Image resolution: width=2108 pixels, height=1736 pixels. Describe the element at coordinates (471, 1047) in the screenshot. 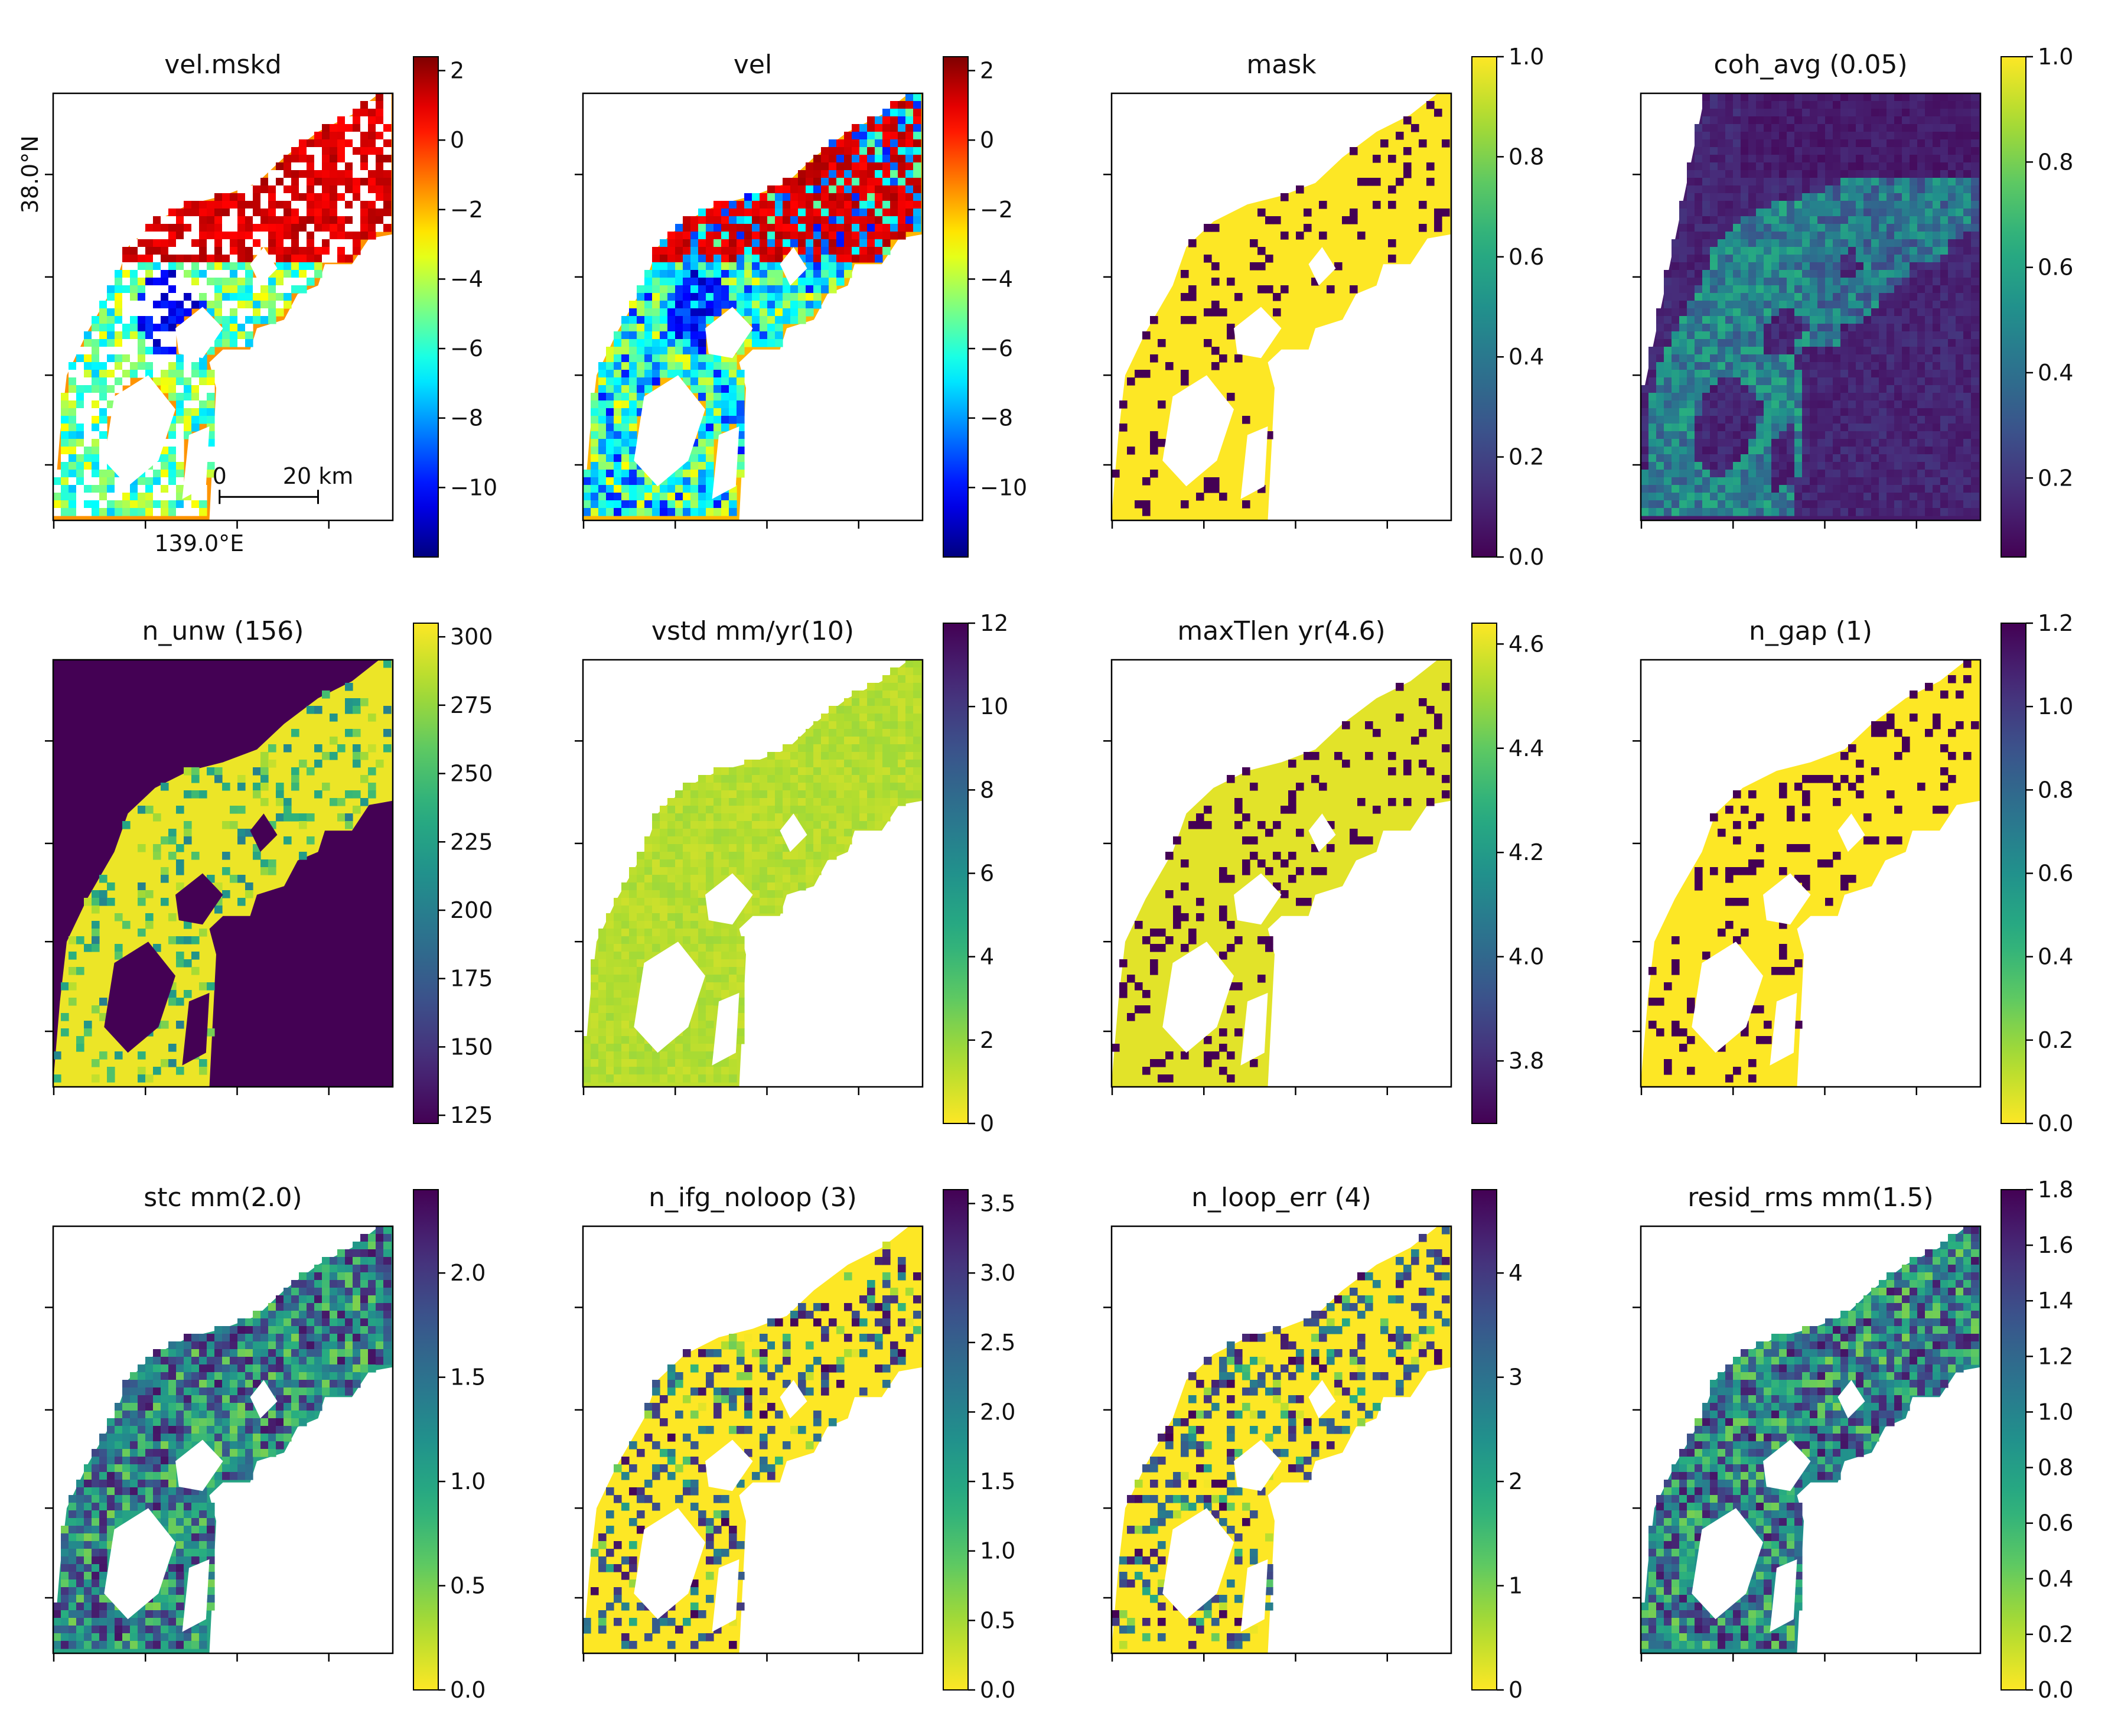

I see `colorbar-tick-label: 150` at that location.